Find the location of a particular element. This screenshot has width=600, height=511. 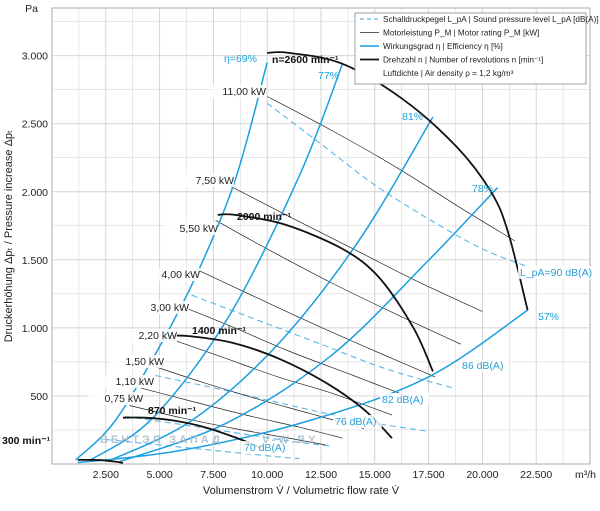

y-tick-label: 500 is located at coordinates (39, 397).